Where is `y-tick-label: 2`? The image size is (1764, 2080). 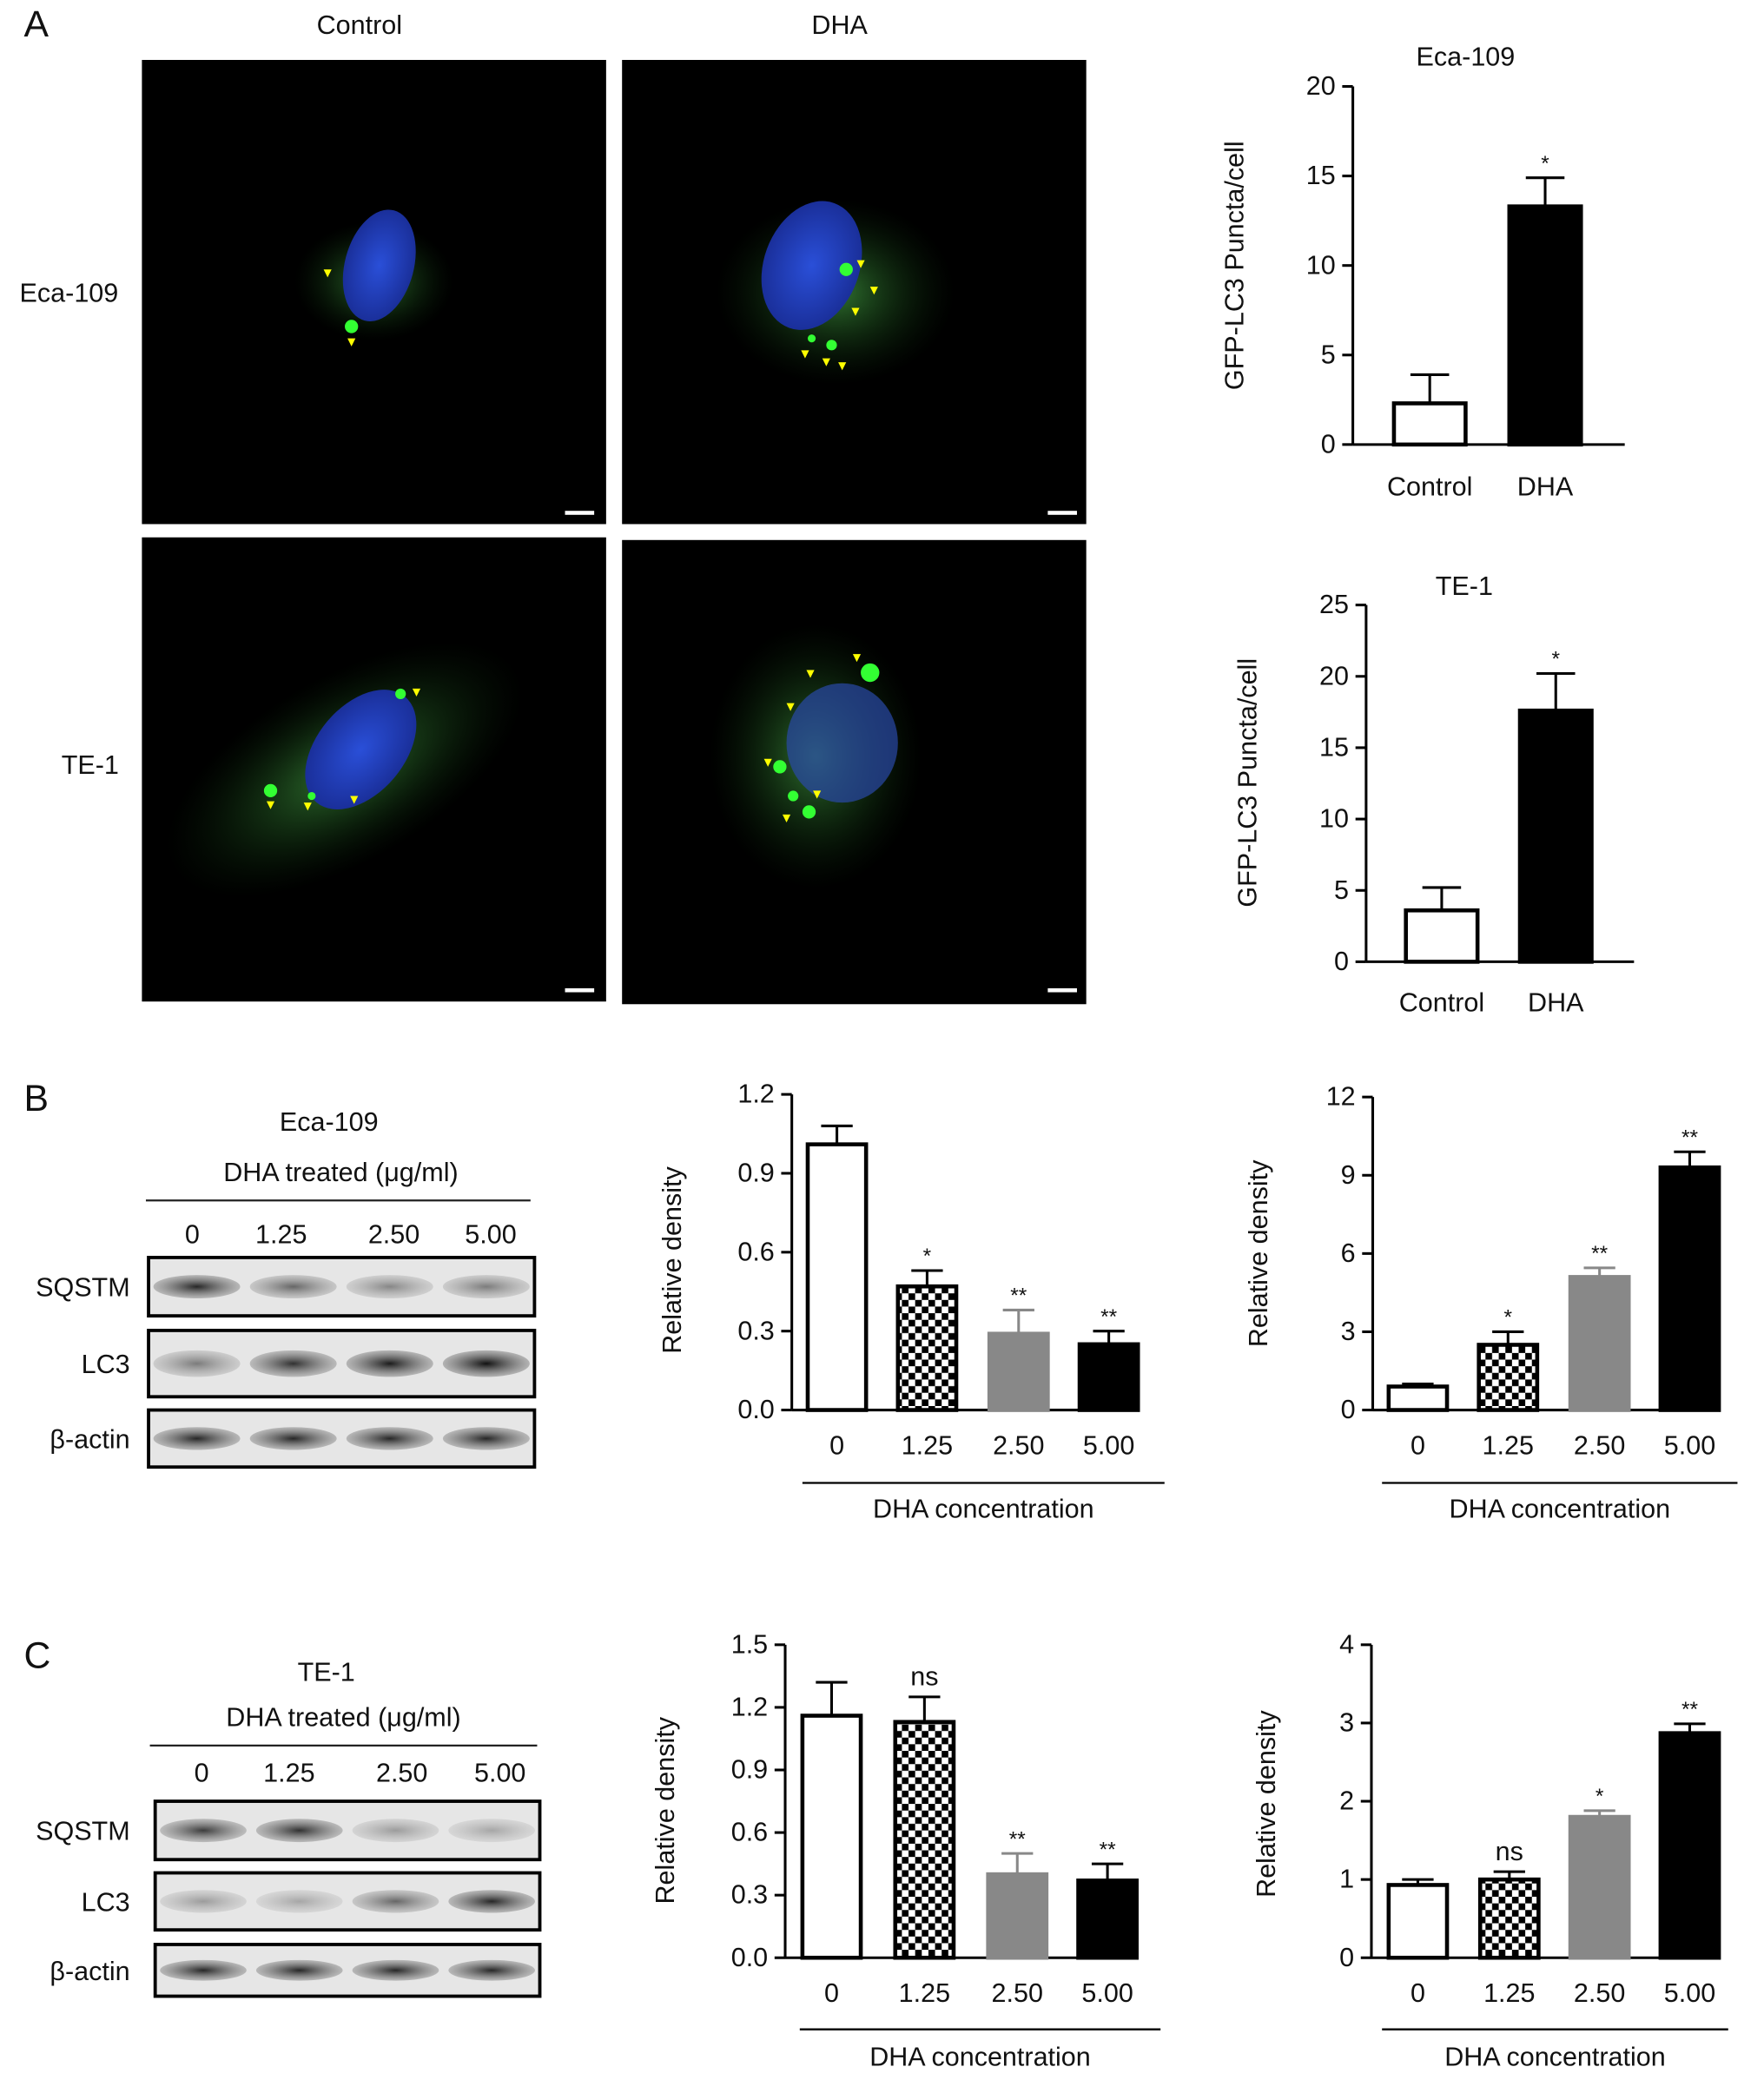
y-tick-label: 2 is located at coordinates (1346, 1801).